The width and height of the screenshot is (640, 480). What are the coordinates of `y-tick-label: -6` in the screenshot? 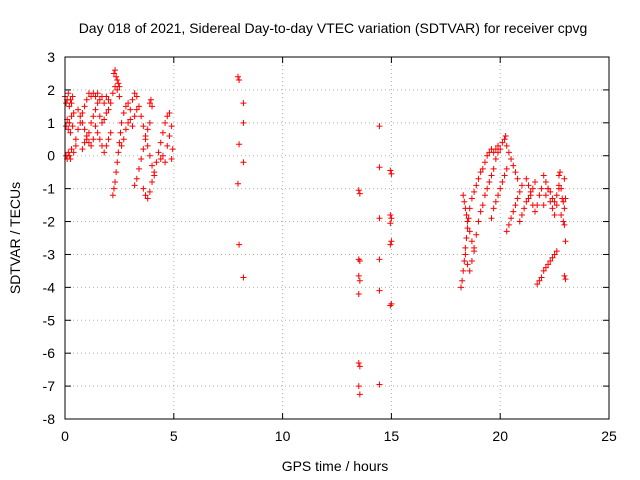 It's located at (49, 353).